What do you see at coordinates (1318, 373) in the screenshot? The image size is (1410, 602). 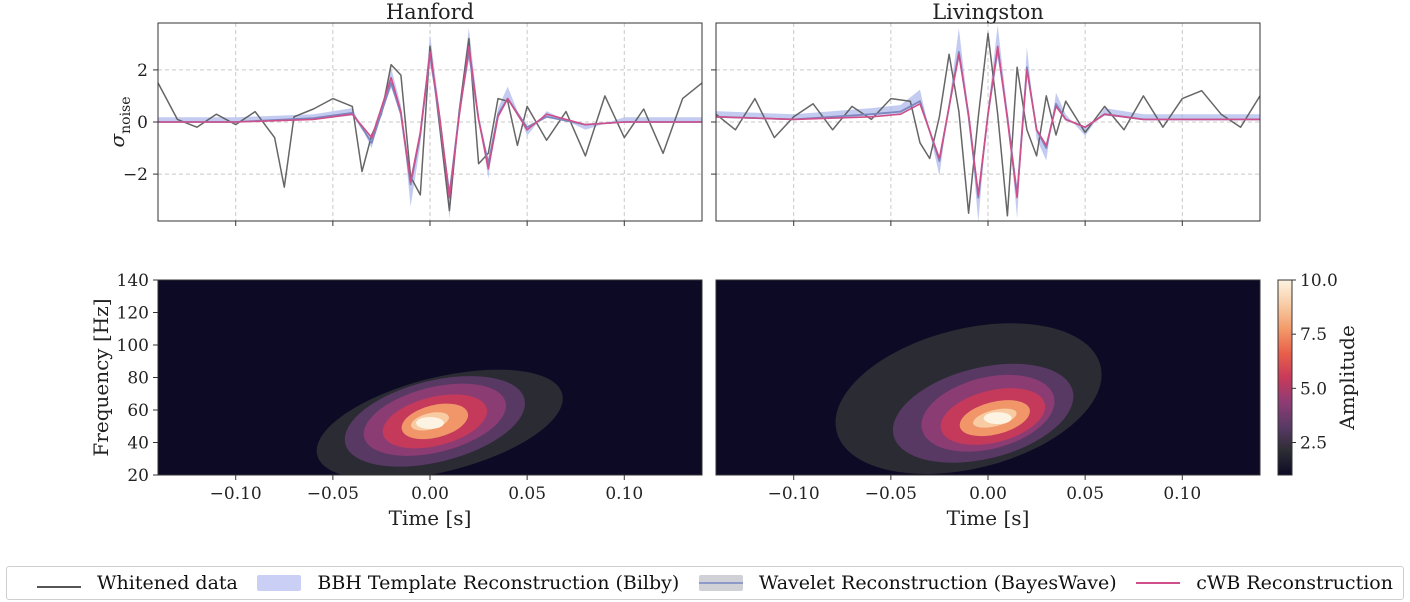 I see `colorbar: 2.5 5.0 7.5 10.0 Amplitude` at bounding box center [1318, 373].